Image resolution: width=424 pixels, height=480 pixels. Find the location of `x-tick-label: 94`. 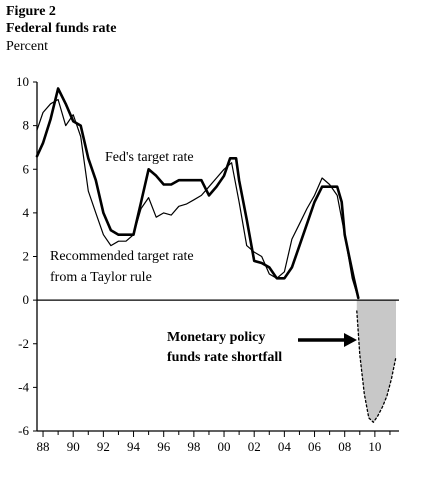

x-tick-label: 94 is located at coordinates (134, 446).